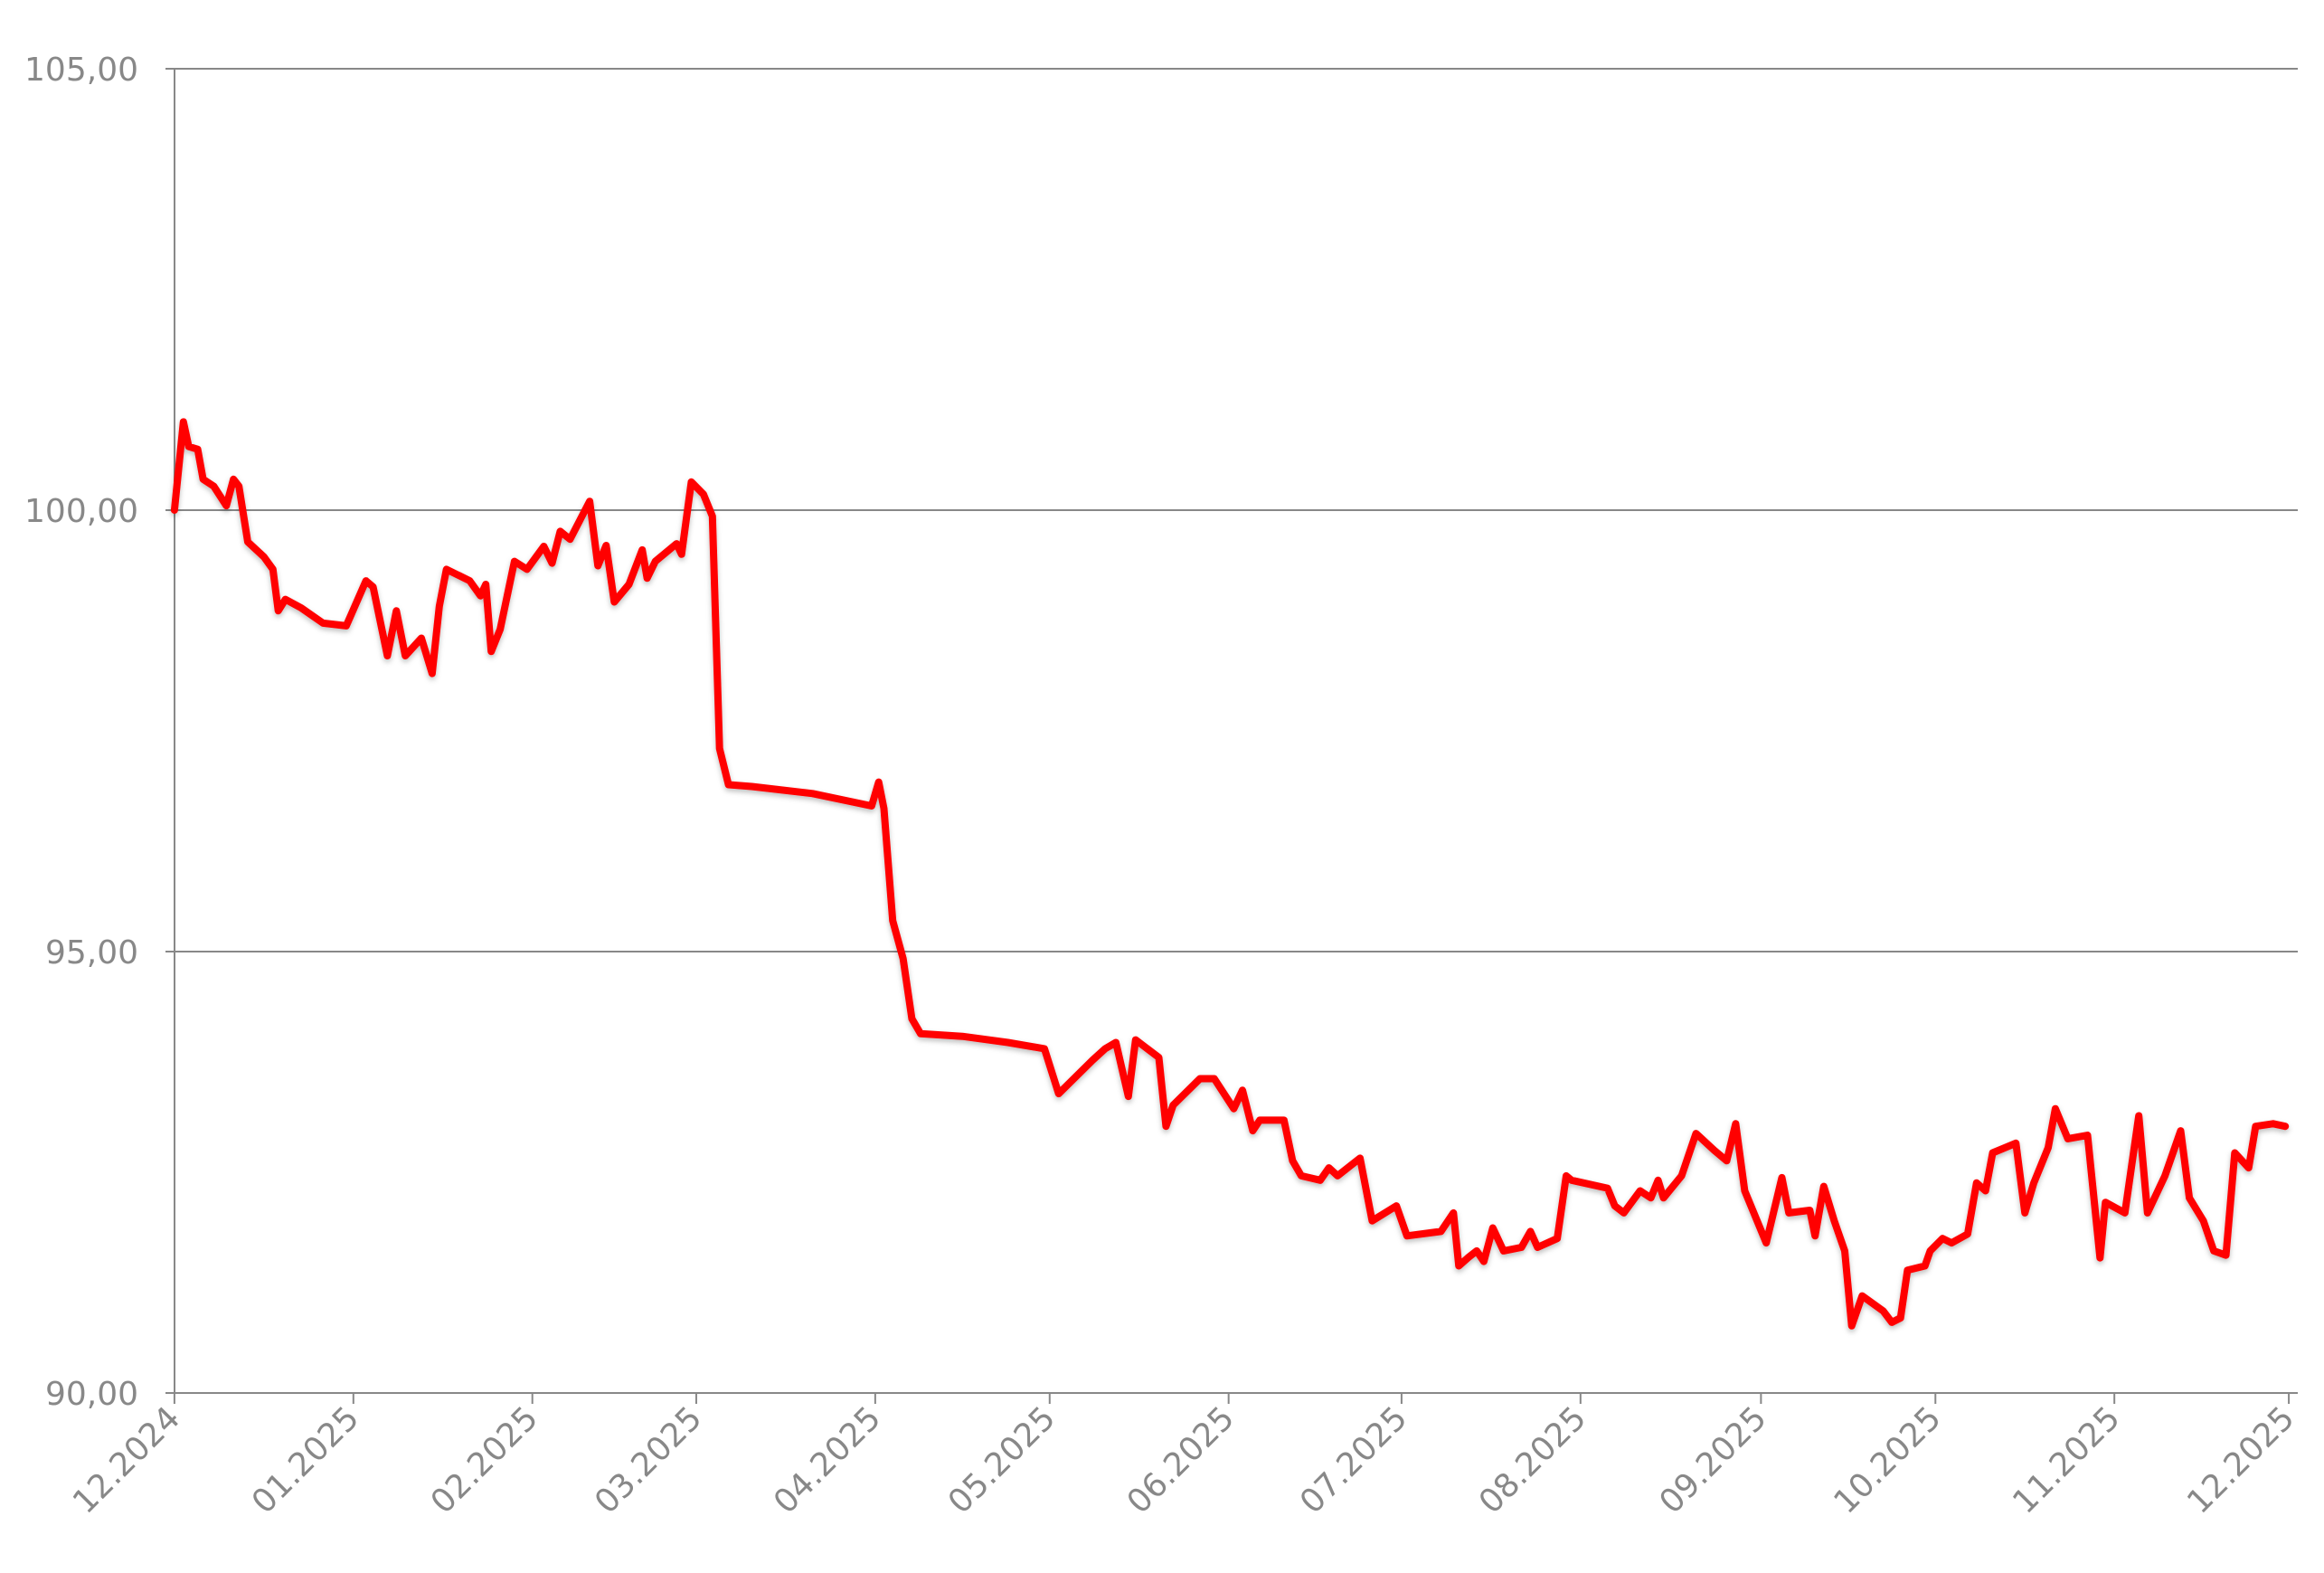  I want to click on x-tick-label: 01.2025, so click(305, 1460).